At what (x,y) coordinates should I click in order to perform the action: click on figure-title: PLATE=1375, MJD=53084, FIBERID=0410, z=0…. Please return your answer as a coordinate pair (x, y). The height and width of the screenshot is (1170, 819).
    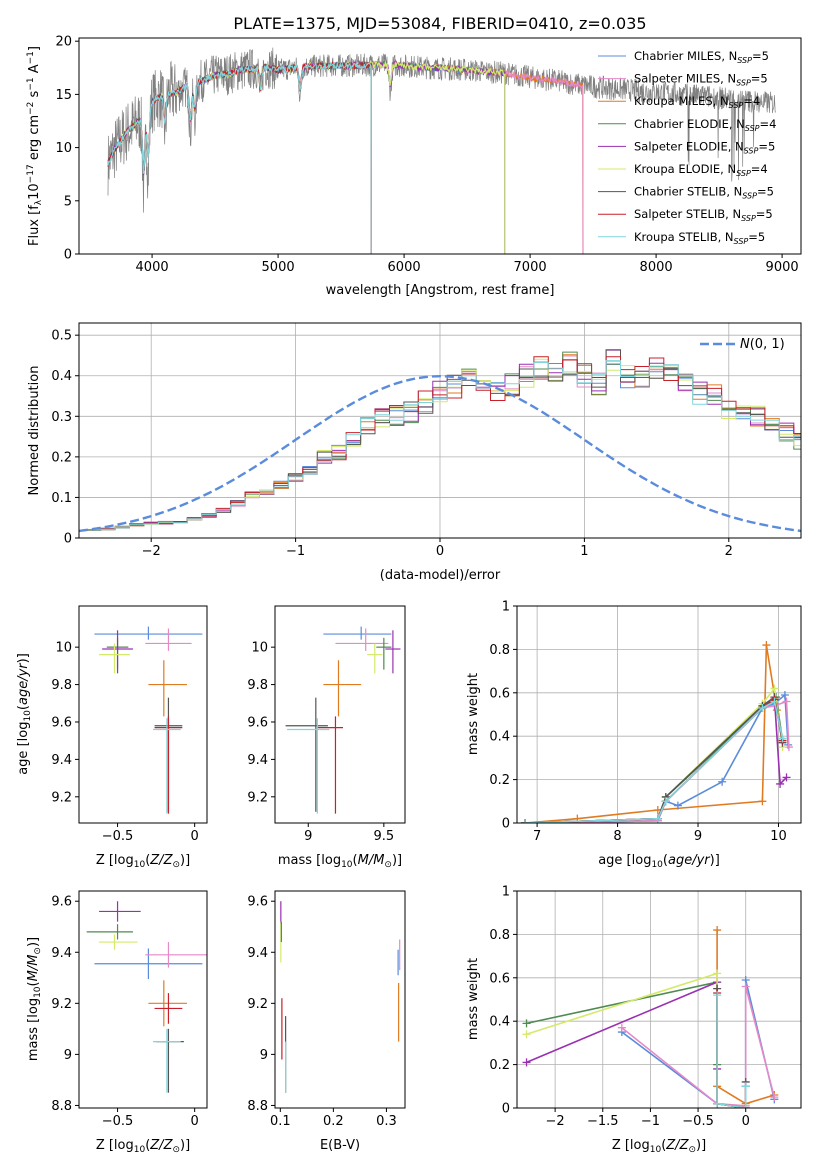
    Looking at the image, I should click on (439, 23).